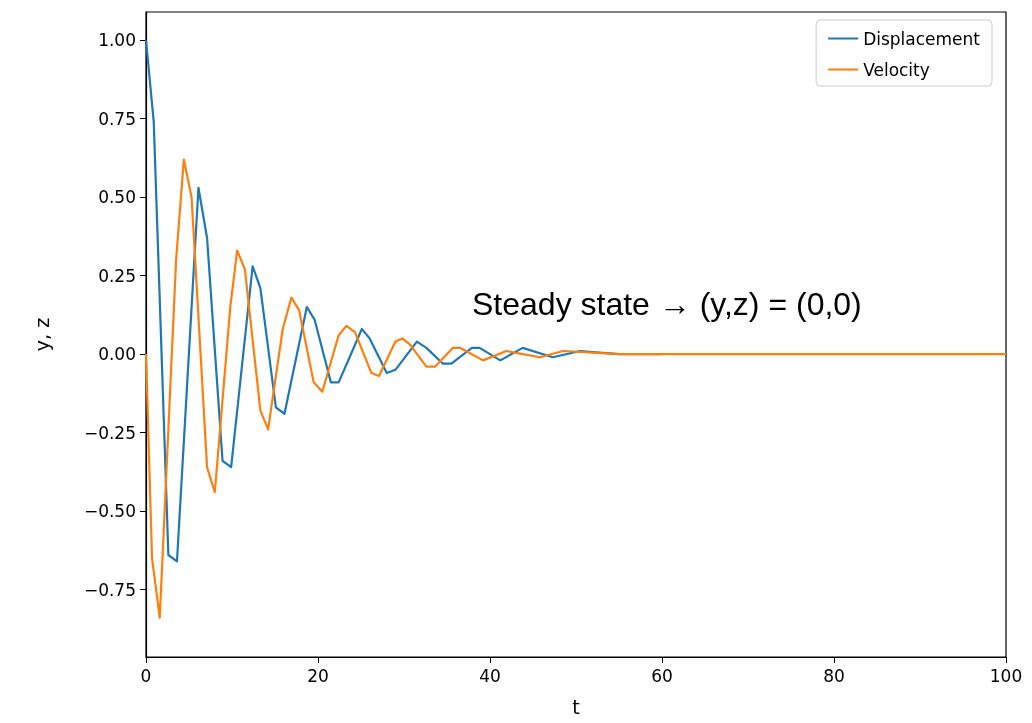 Image resolution: width=1032 pixels, height=723 pixels. Describe the element at coordinates (318, 675) in the screenshot. I see `x-tick-label: 20` at that location.